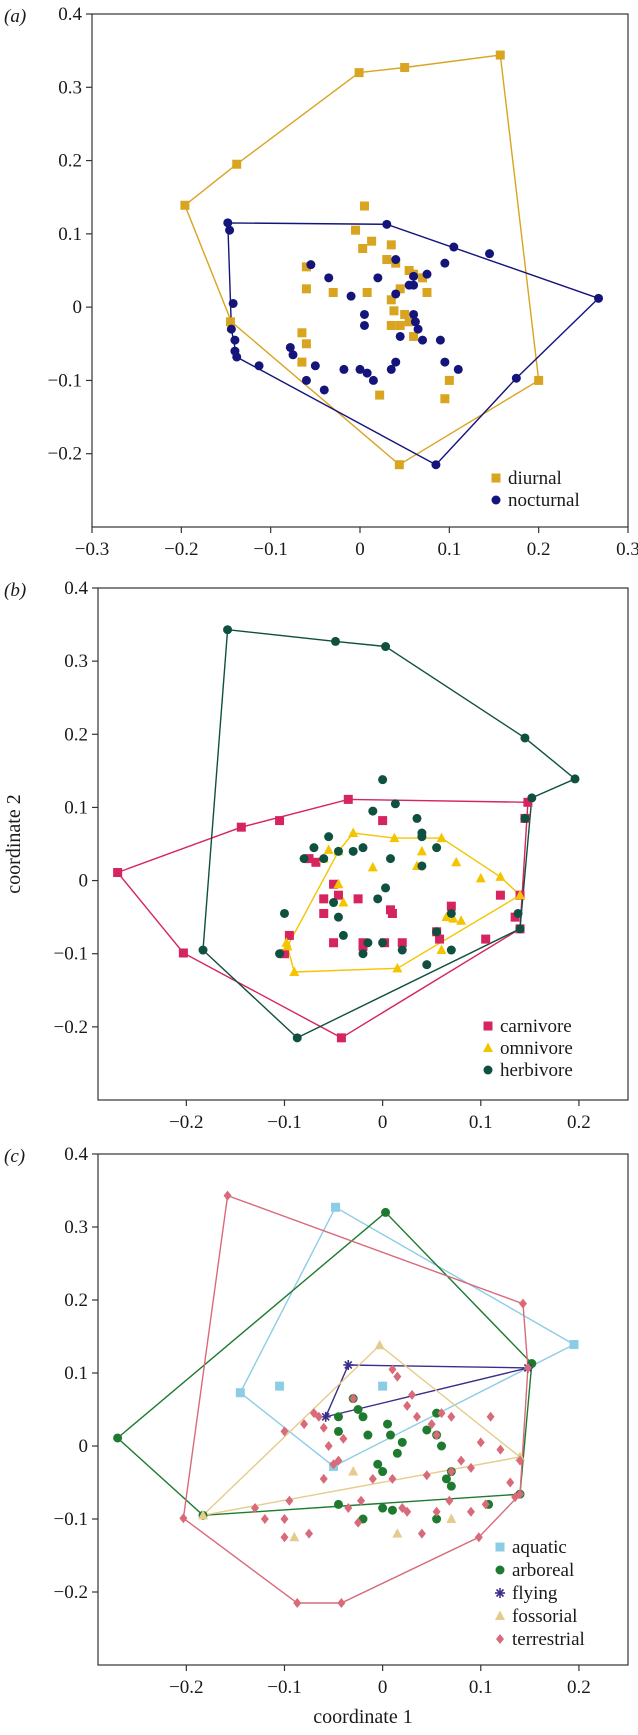 This screenshot has width=638, height=1735. I want to click on y-tick-label: 0.4, so click(76, 588).